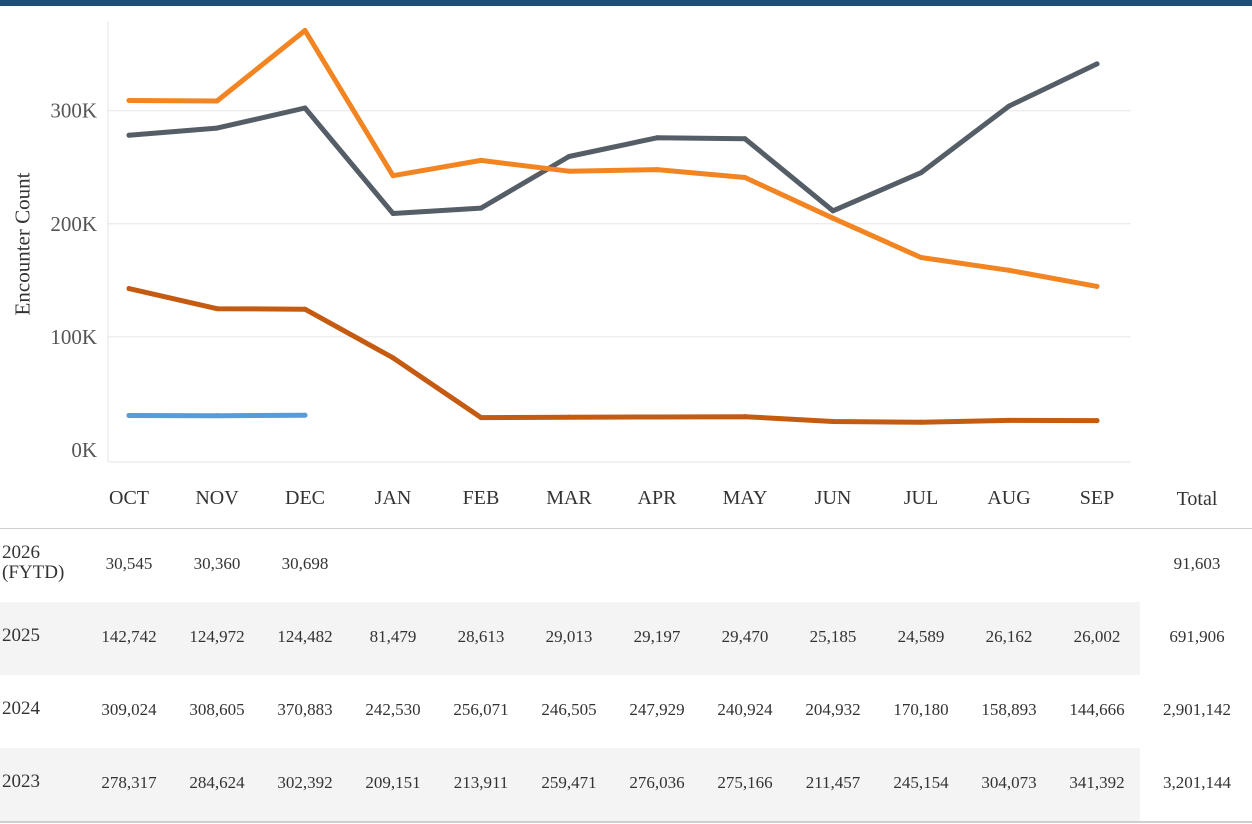 This screenshot has width=1252, height=824. What do you see at coordinates (569, 709) in the screenshot?
I see `table-cell: 246,505` at bounding box center [569, 709].